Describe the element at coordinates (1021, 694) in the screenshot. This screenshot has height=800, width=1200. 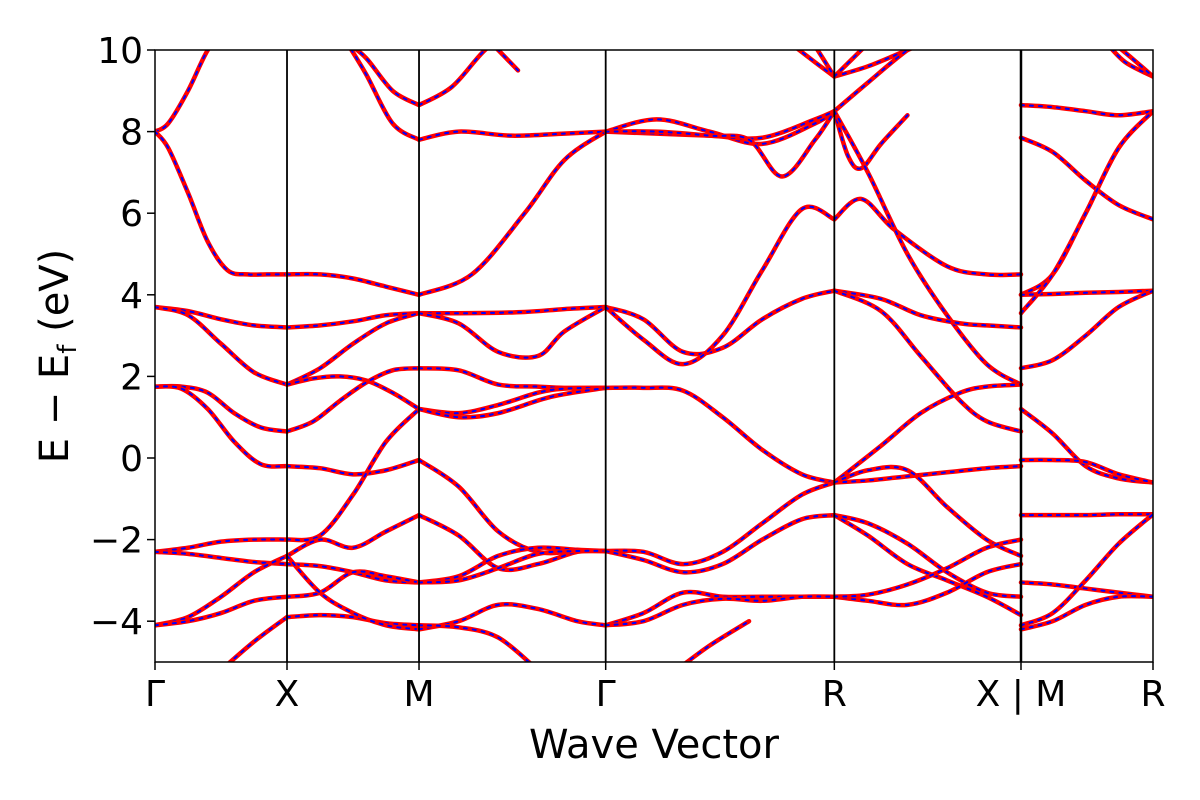
I see `x-tick-label-5: X | M` at that location.